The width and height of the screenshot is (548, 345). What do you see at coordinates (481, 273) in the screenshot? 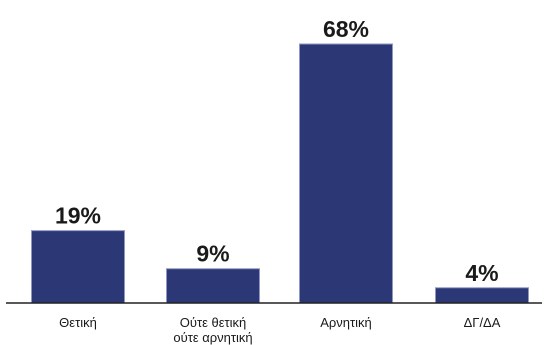
I see `value-label-4: 4%` at bounding box center [481, 273].